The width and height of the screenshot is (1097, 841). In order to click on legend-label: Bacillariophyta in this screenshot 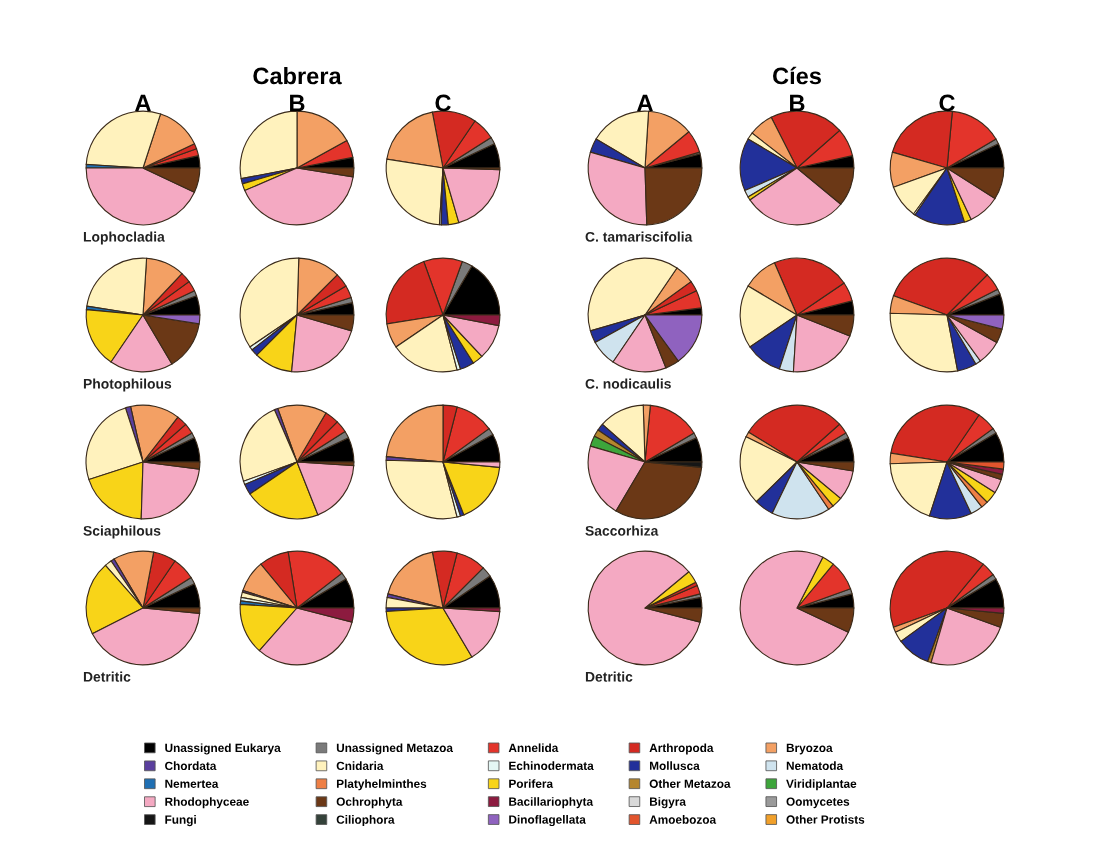, I will do `click(551, 803)`.